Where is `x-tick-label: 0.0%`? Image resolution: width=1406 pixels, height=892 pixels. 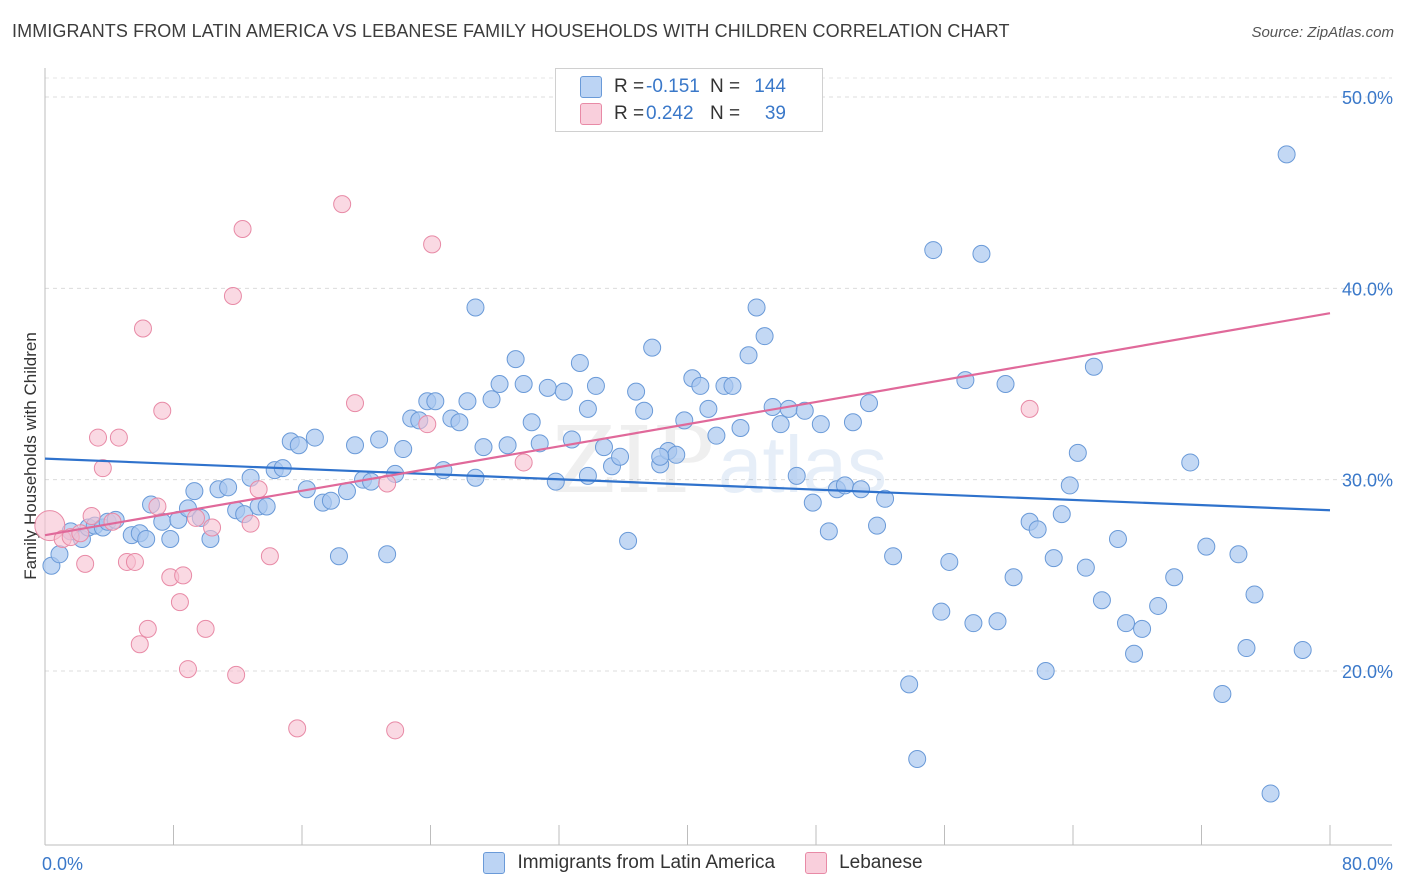 x-tick-label: 0.0% is located at coordinates (62, 864).